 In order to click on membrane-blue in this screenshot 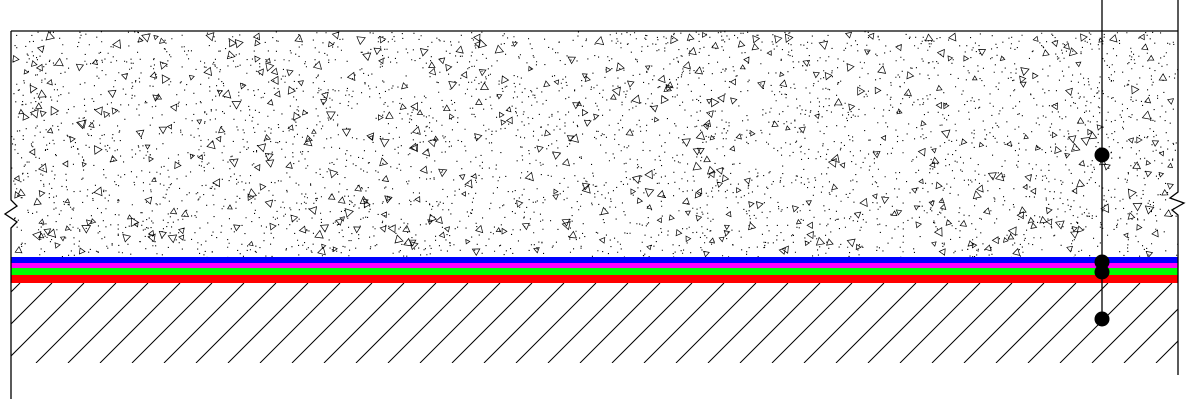, I will do `click(594, 260)`.